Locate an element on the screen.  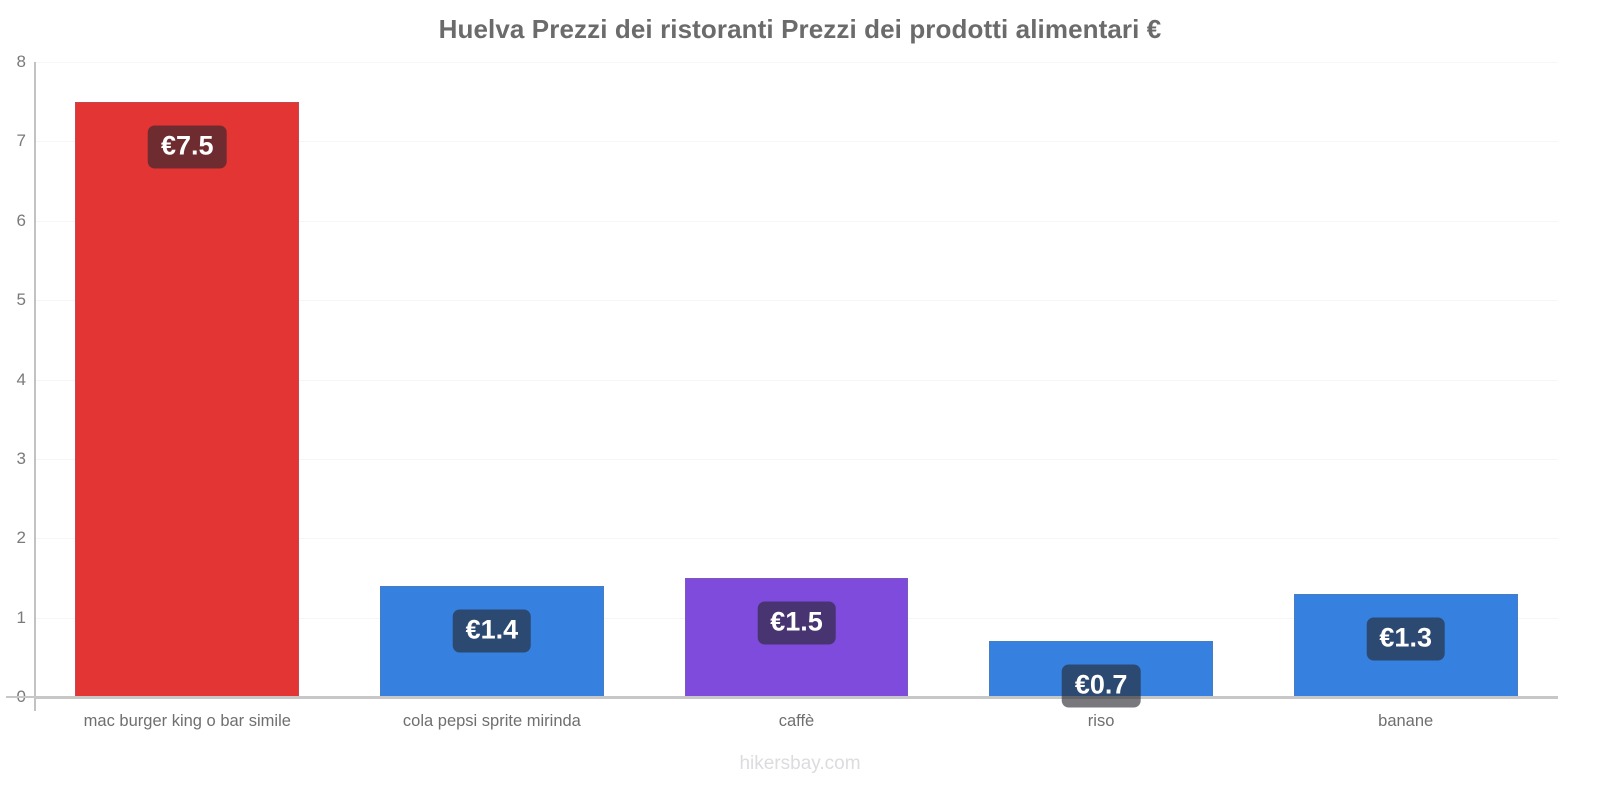
y-axis-tick-label: 7 is located at coordinates (21, 141).